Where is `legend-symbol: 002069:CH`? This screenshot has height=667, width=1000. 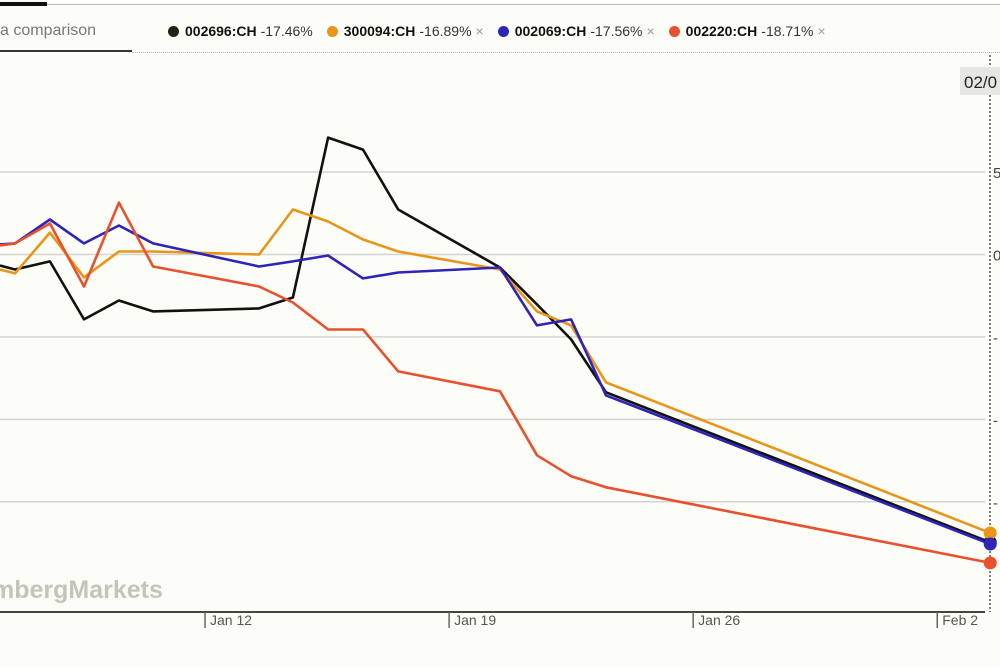 legend-symbol: 002069:CH is located at coordinates (550, 31).